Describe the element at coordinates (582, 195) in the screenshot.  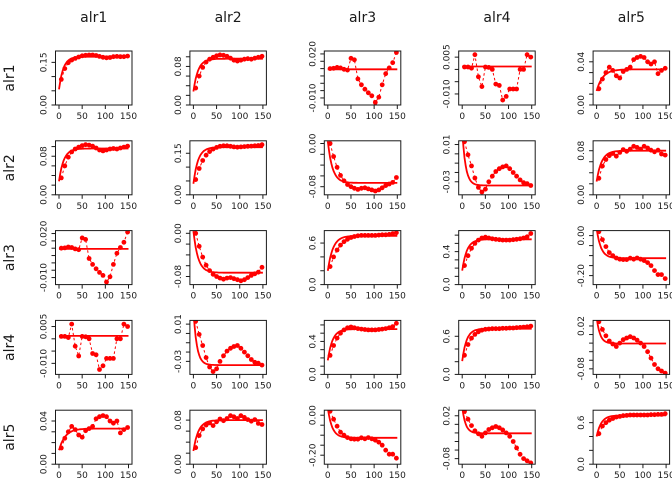
I see `y-tick-label: 0.00` at that location.